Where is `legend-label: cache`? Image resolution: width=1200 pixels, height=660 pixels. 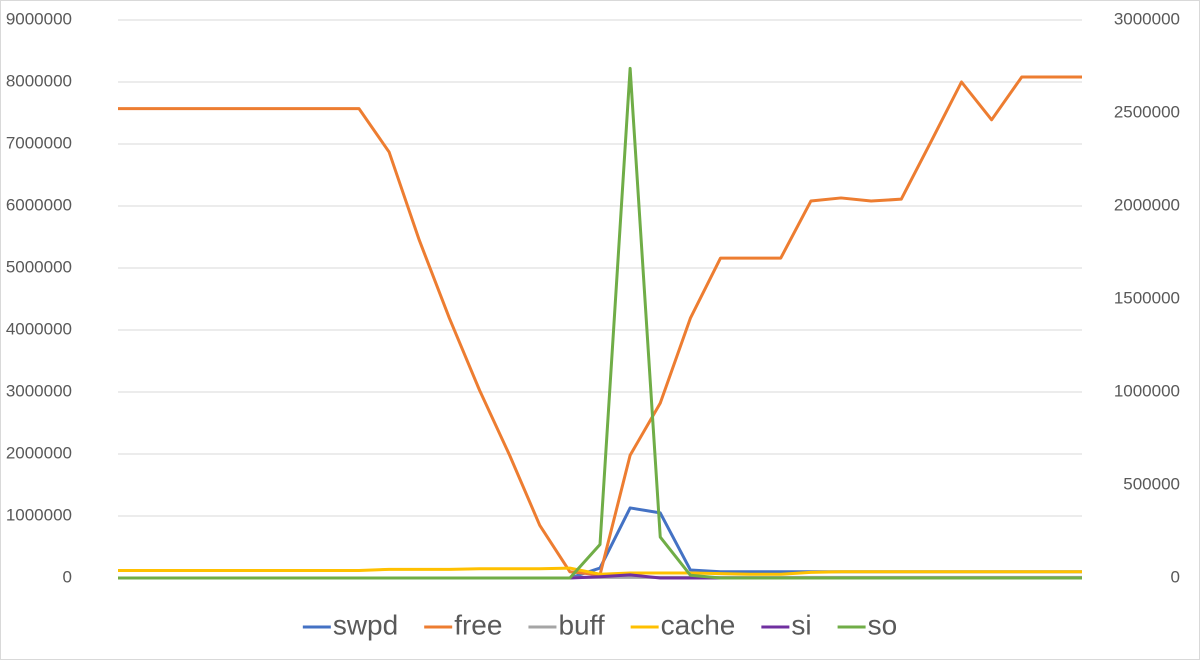
legend-label: cache is located at coordinates (698, 624).